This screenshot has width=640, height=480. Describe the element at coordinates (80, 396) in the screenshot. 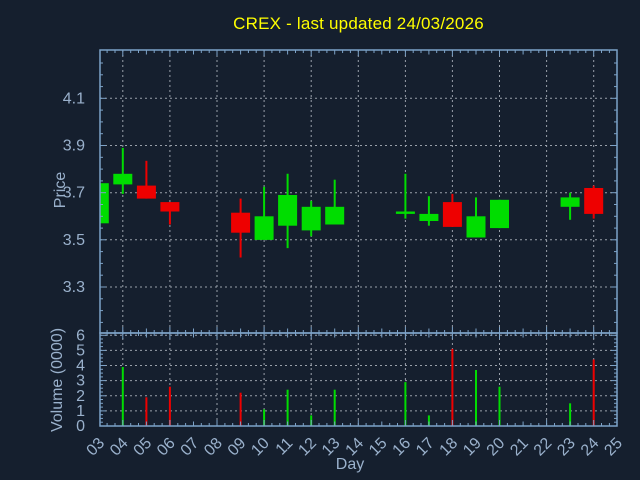

I see `volume-tick-label: 2` at that location.